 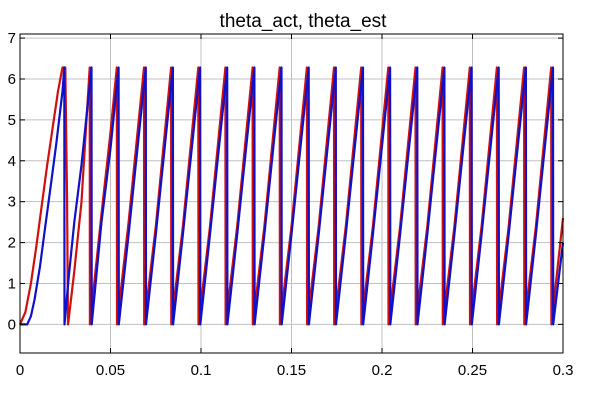 What do you see at coordinates (472, 370) in the screenshot?
I see `x-tick-label: 0.25` at bounding box center [472, 370].